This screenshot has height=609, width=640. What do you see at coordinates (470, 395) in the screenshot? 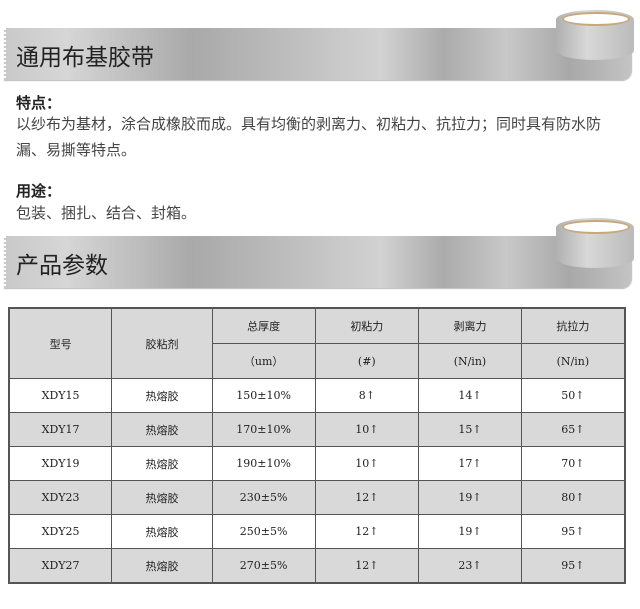
I see `cell-peel: 14↑` at bounding box center [470, 395].